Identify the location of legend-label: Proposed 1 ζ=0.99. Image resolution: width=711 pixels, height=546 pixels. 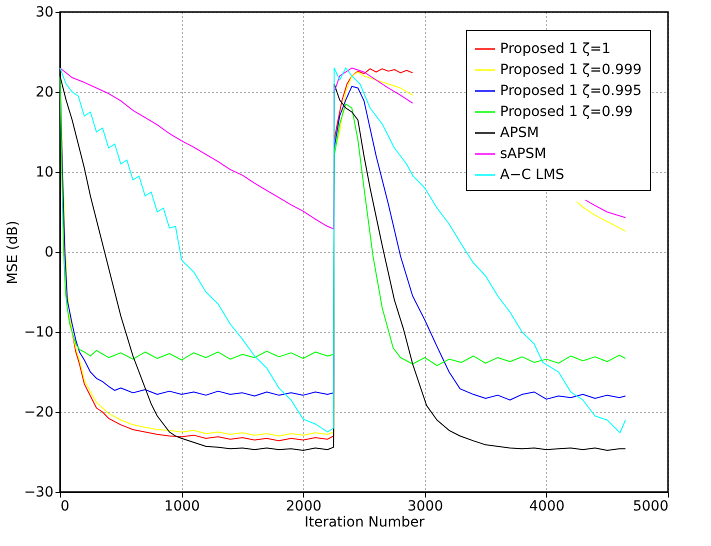
(566, 112).